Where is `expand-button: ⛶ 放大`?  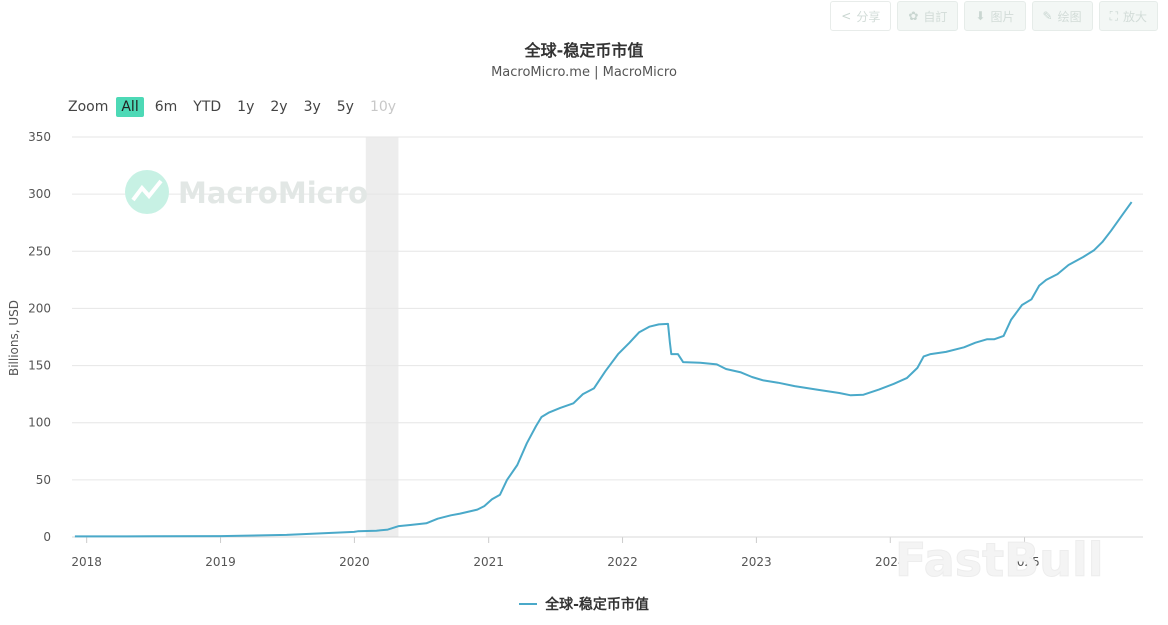
expand-button: ⛶ 放大 is located at coordinates (1128, 16).